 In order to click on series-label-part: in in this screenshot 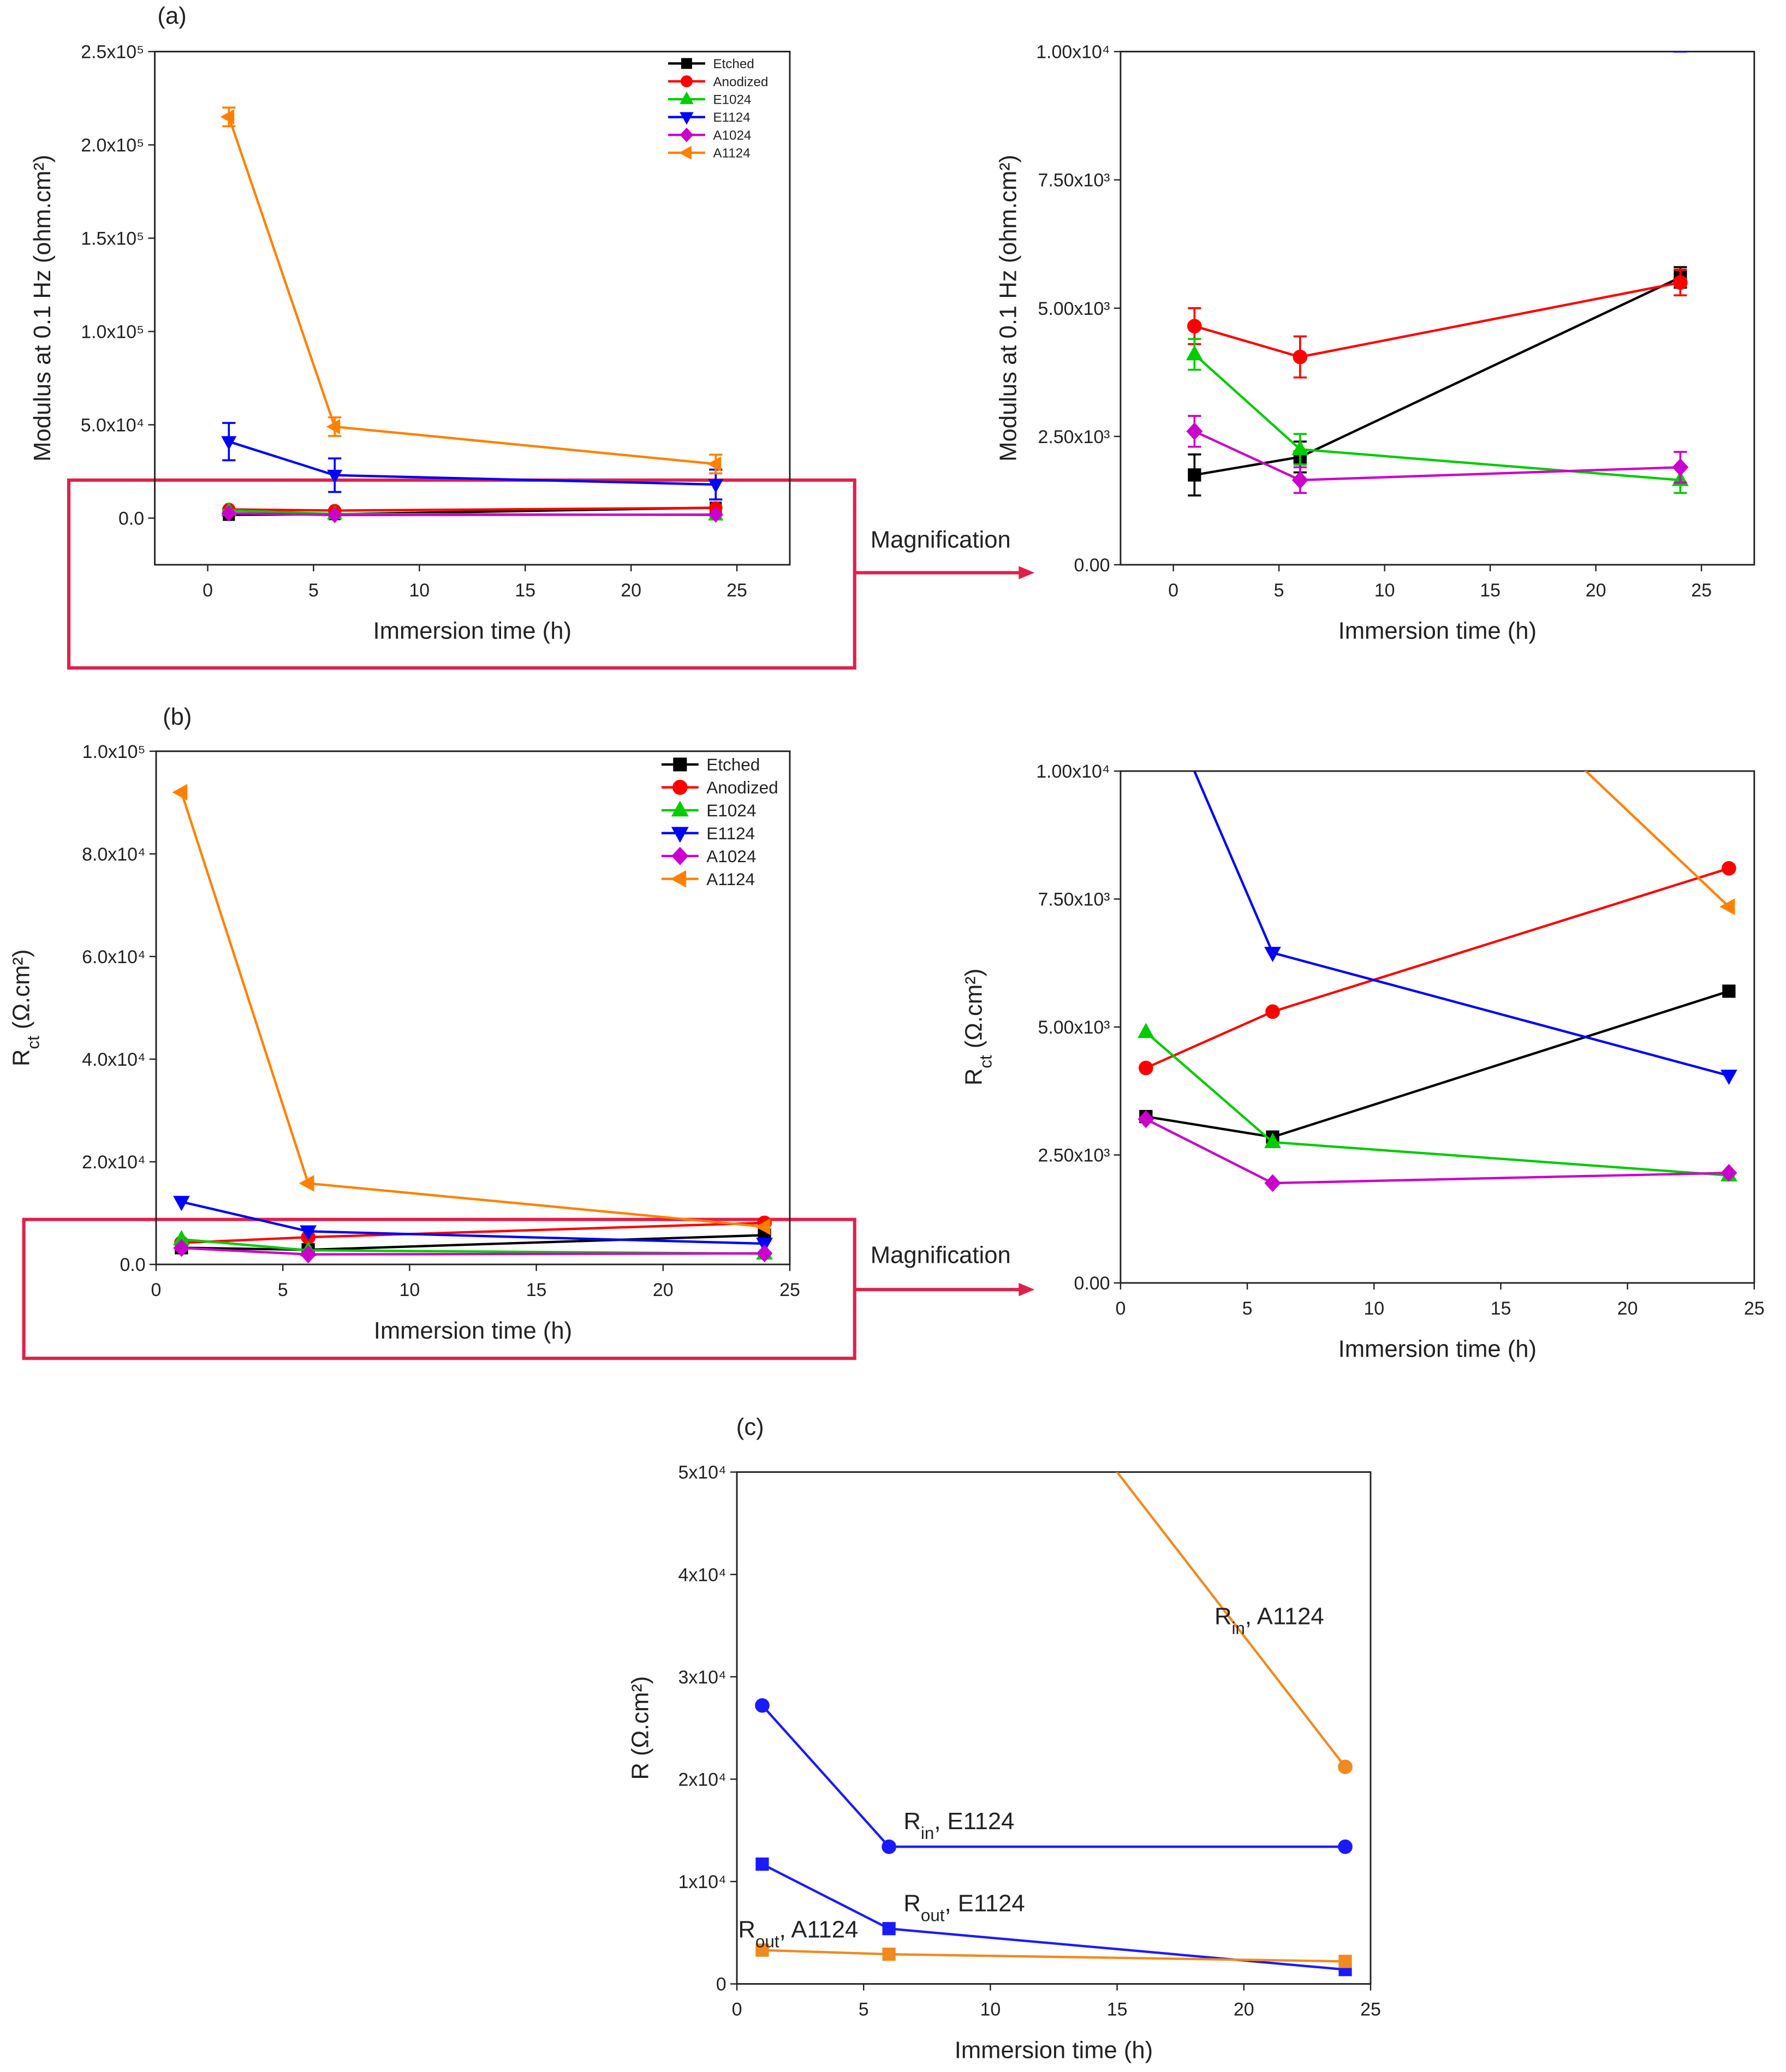, I will do `click(927, 1833)`.